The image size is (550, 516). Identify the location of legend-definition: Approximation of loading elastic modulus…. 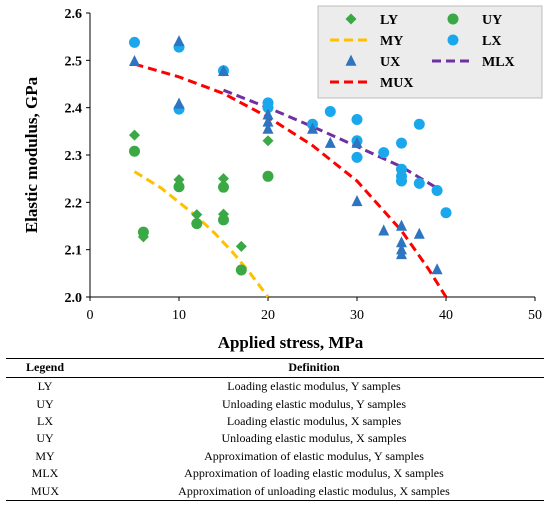
(314, 473).